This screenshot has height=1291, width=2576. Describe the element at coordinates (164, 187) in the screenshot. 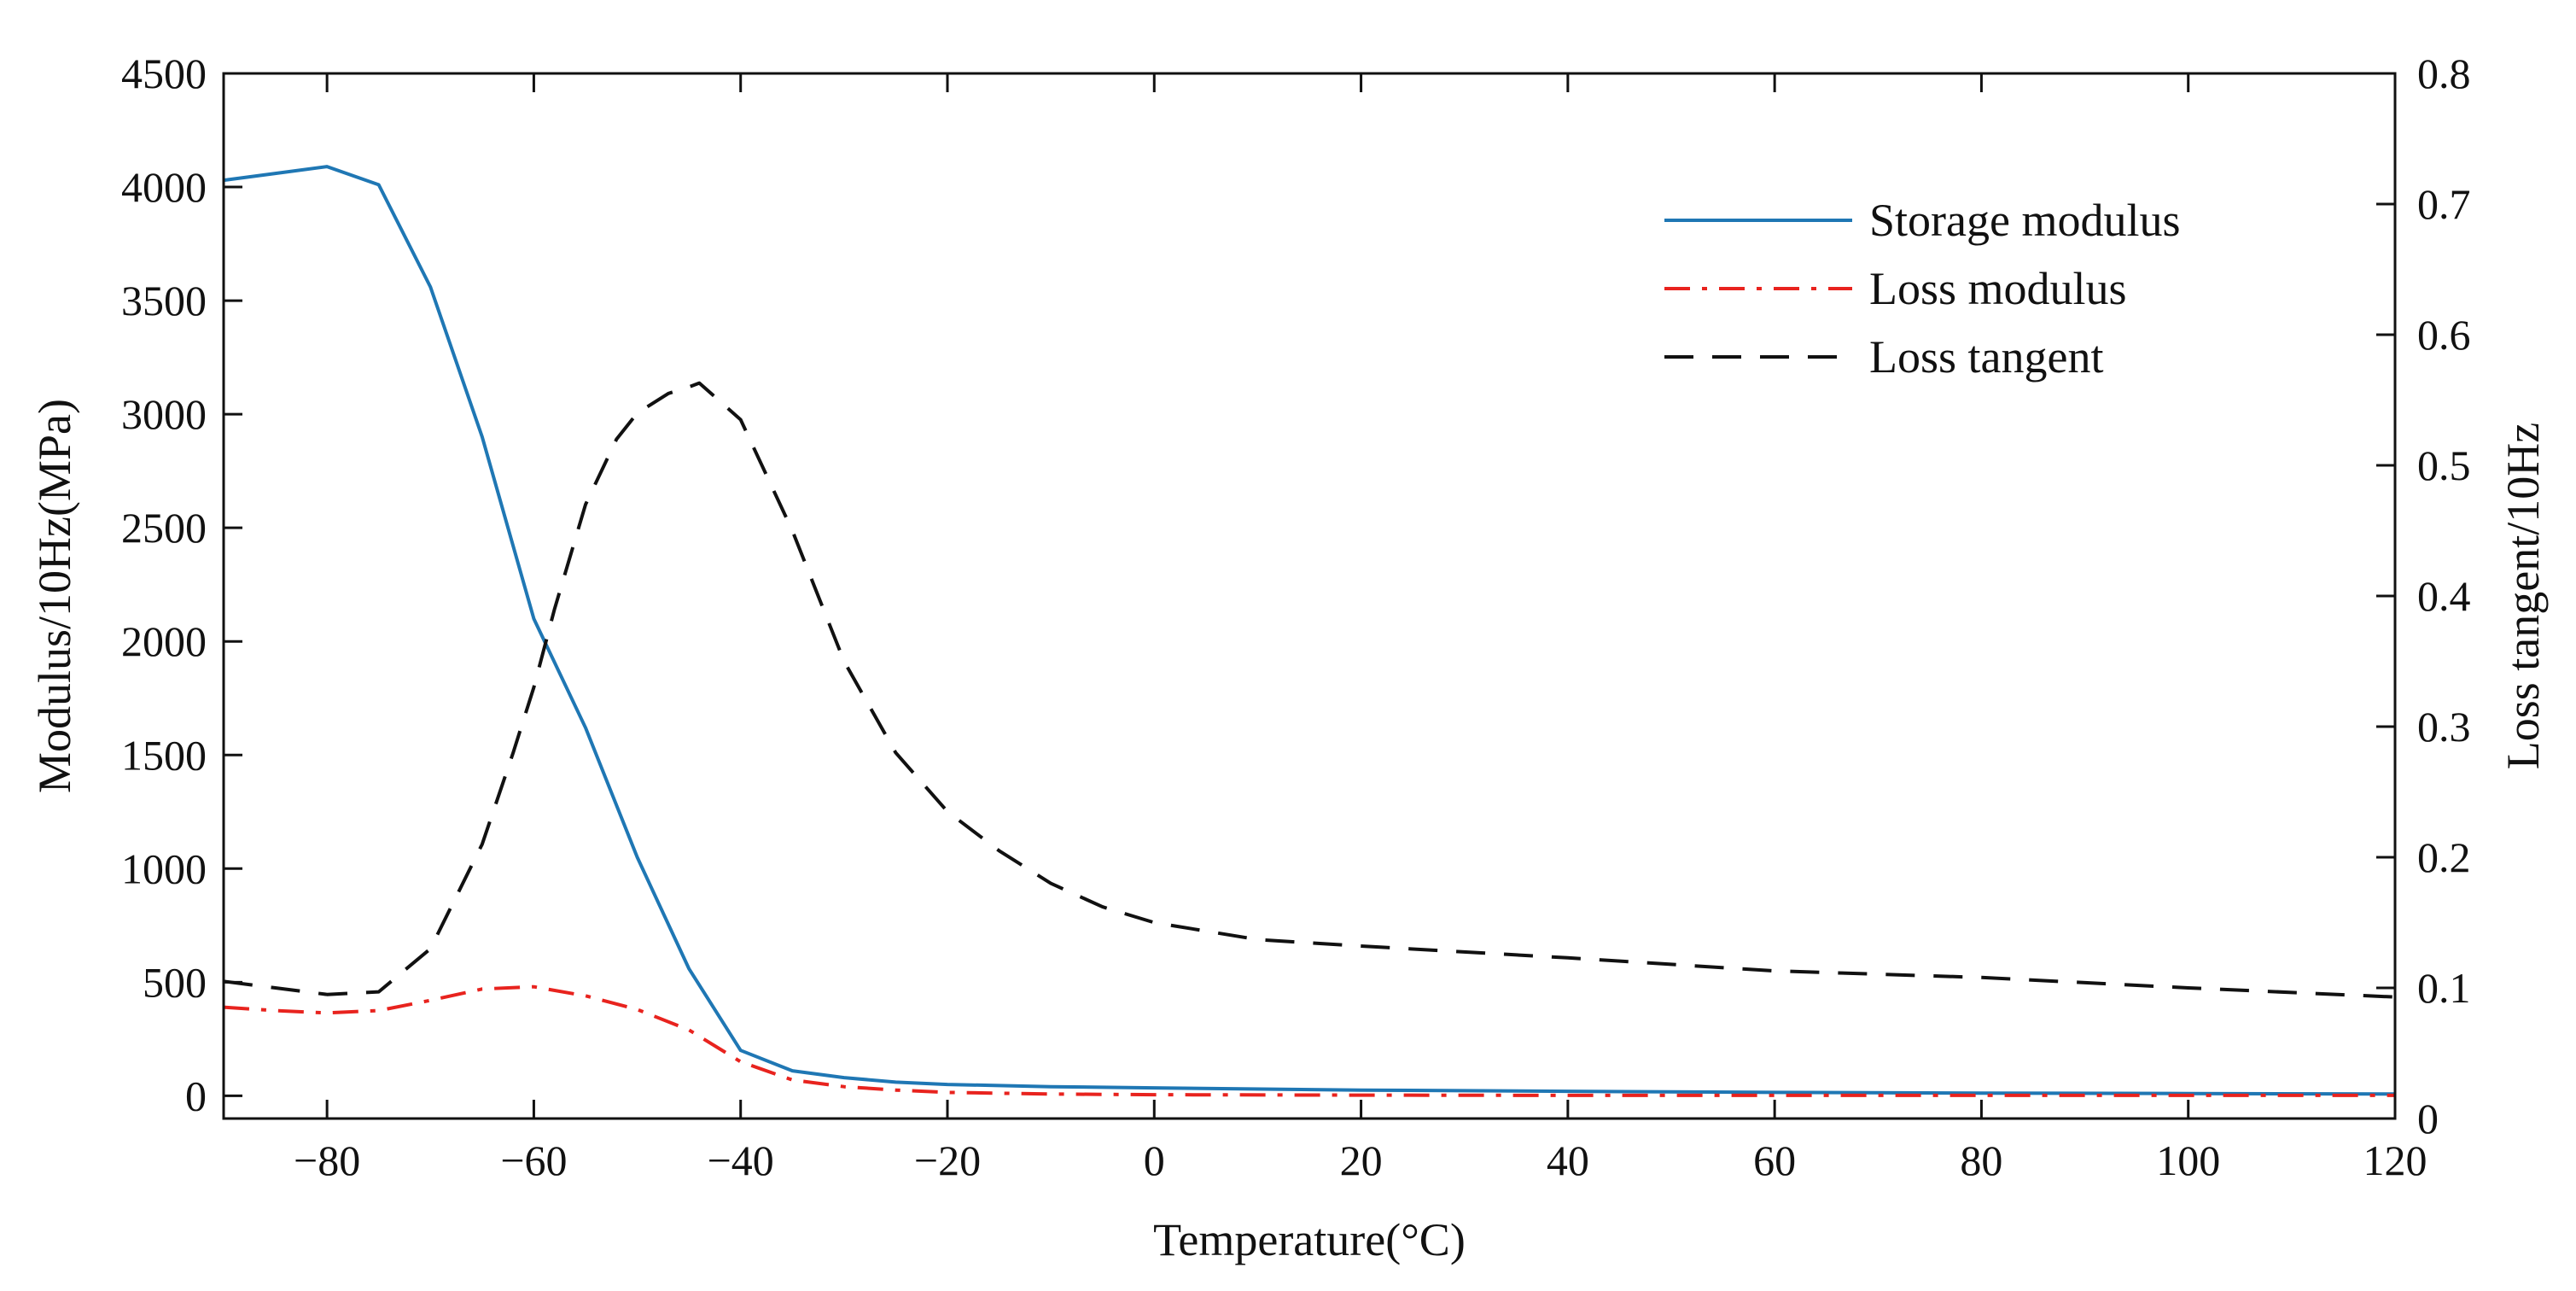

I see `y-tick-label: 4000` at that location.